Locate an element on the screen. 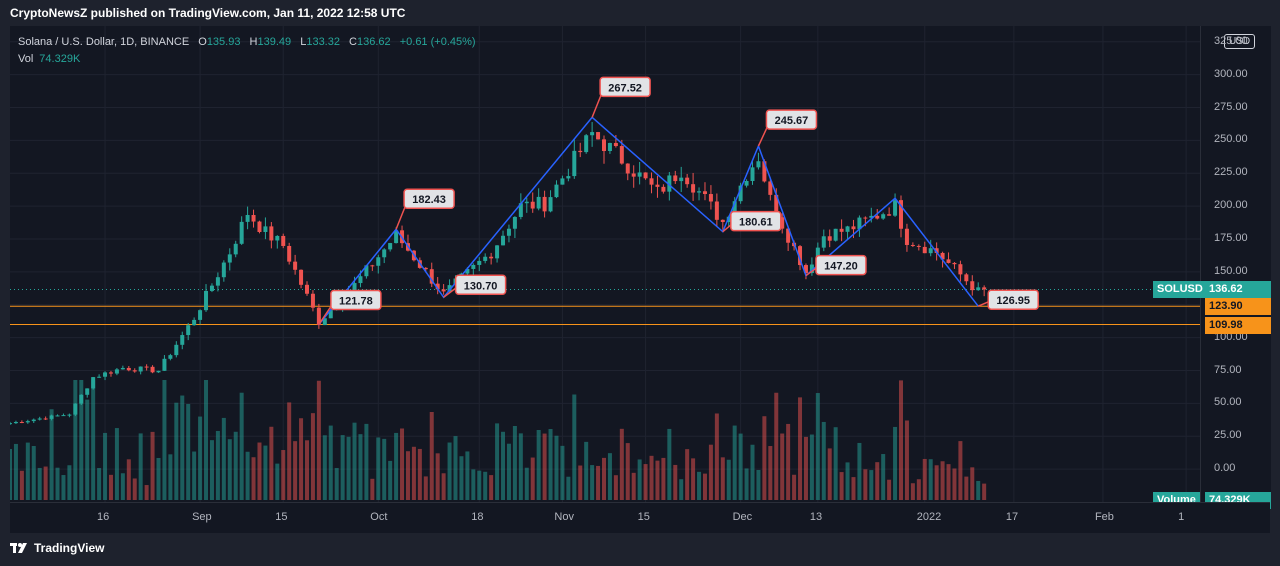 The height and width of the screenshot is (566, 1280). symbol-name: Solana / U.S. Dollar, 1D, BINANCE is located at coordinates (104, 42).